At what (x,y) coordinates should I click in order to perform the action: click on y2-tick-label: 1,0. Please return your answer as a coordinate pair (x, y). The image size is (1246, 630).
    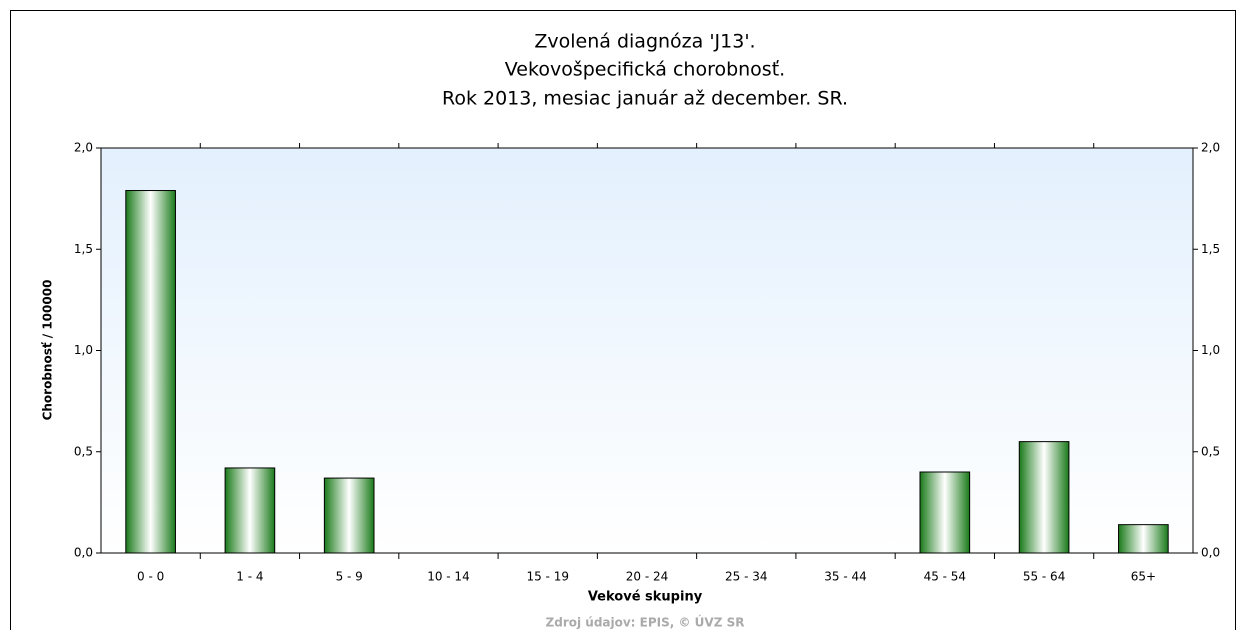
    Looking at the image, I should click on (1210, 350).